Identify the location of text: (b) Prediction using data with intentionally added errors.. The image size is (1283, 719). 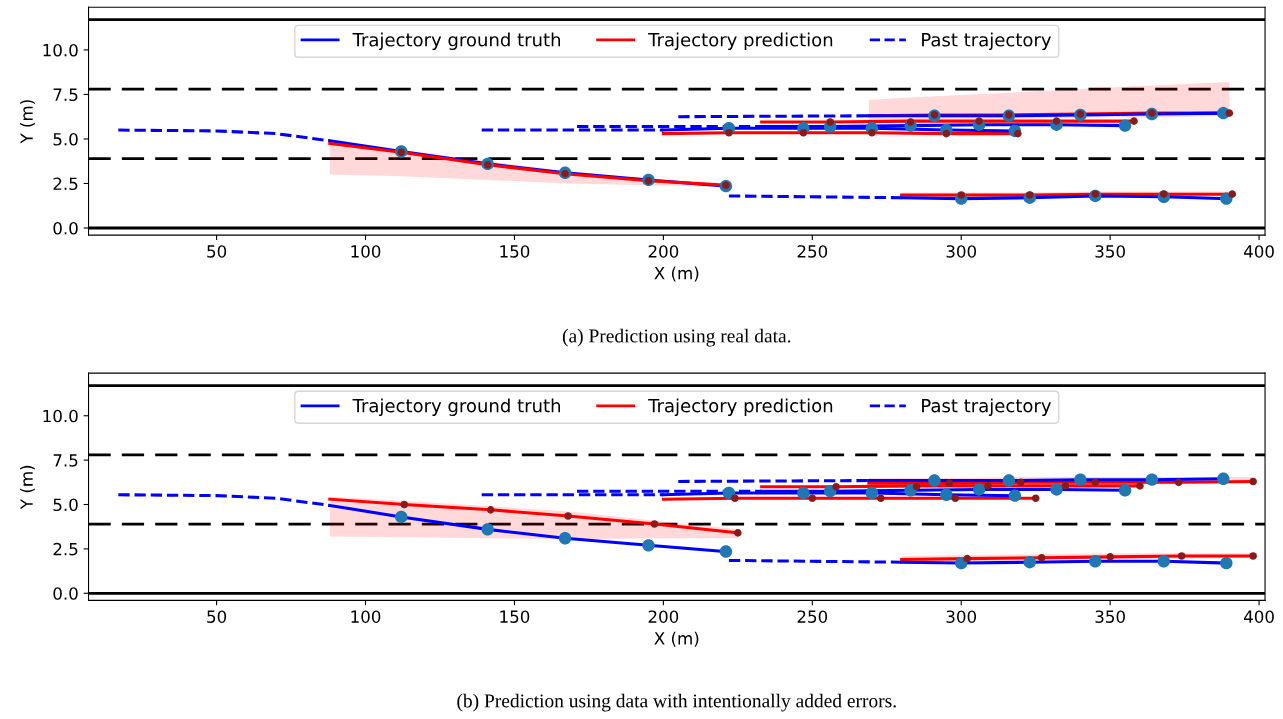
(676, 702).